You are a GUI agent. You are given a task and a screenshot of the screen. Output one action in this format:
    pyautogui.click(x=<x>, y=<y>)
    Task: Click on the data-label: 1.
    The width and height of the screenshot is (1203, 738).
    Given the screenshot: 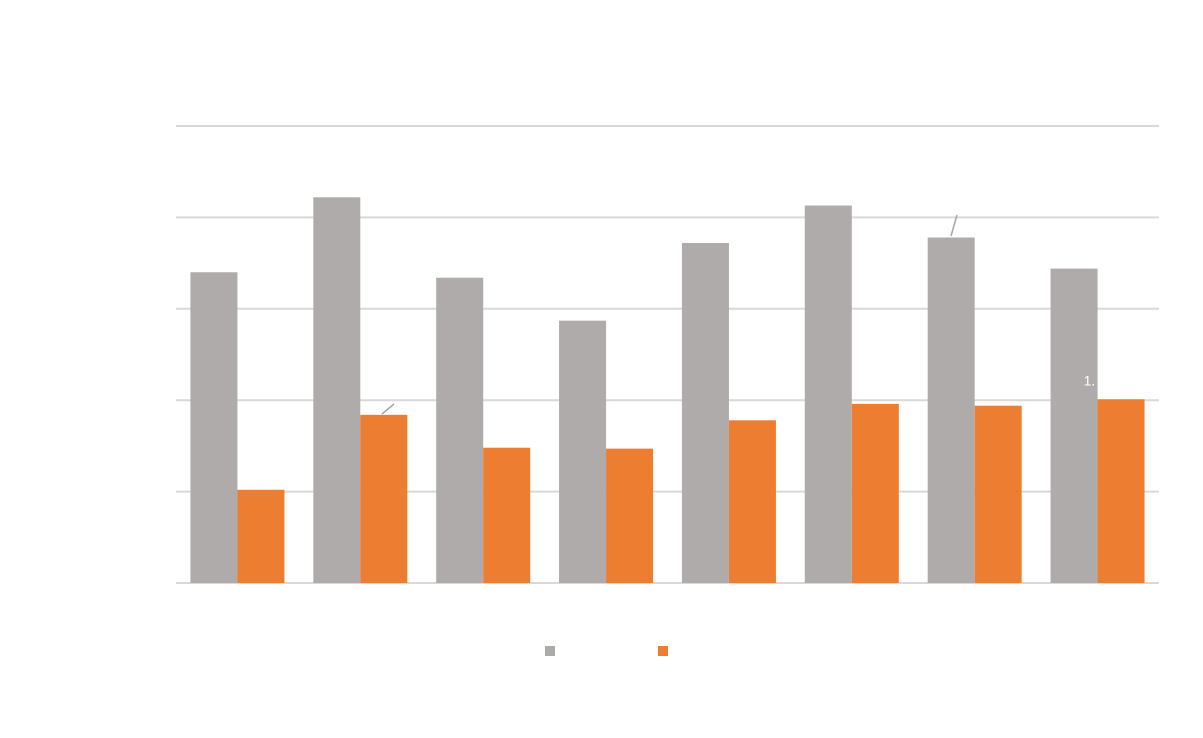 What is the action you would take?
    pyautogui.click(x=1090, y=380)
    